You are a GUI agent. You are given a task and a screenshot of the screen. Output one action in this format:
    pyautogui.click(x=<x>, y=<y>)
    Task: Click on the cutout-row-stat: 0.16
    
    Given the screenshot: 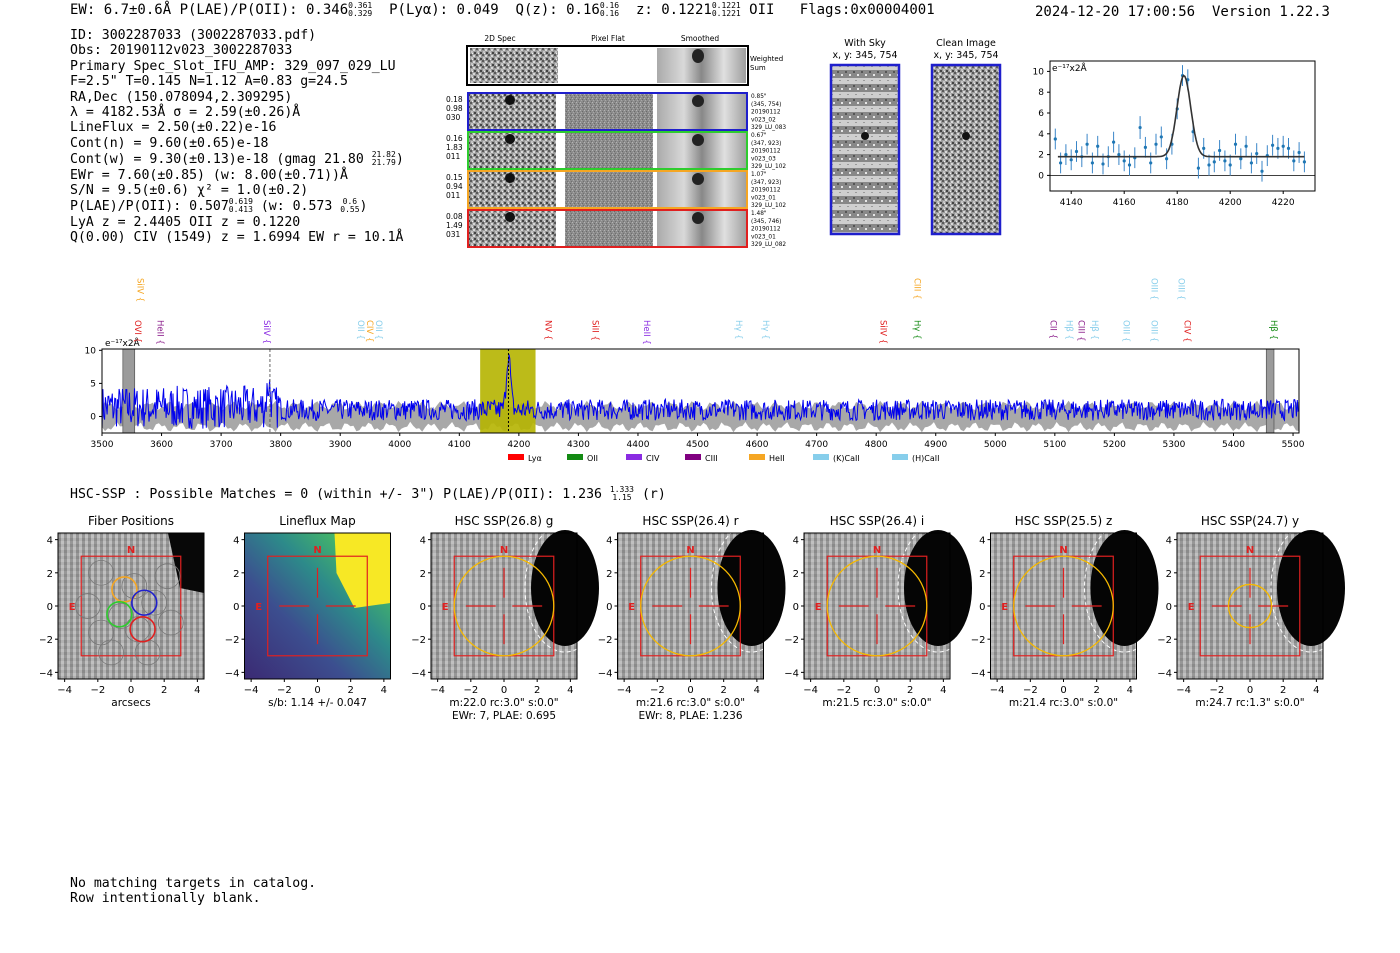 What is the action you would take?
    pyautogui.click(x=454, y=138)
    